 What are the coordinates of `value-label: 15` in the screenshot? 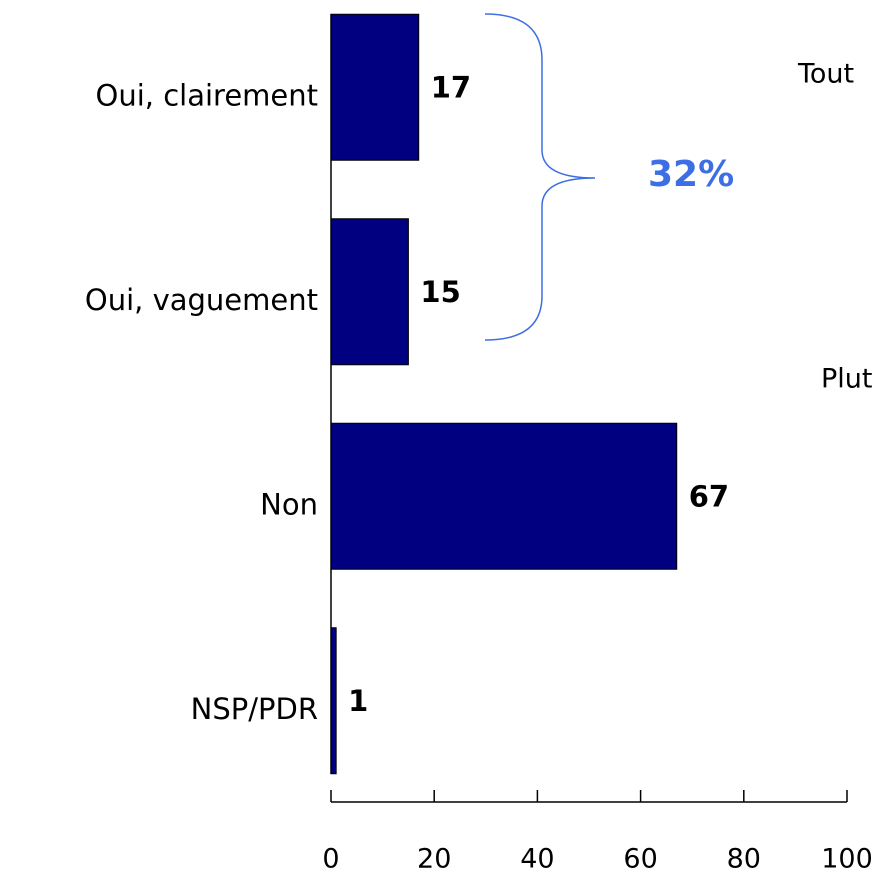 It's located at (440, 292).